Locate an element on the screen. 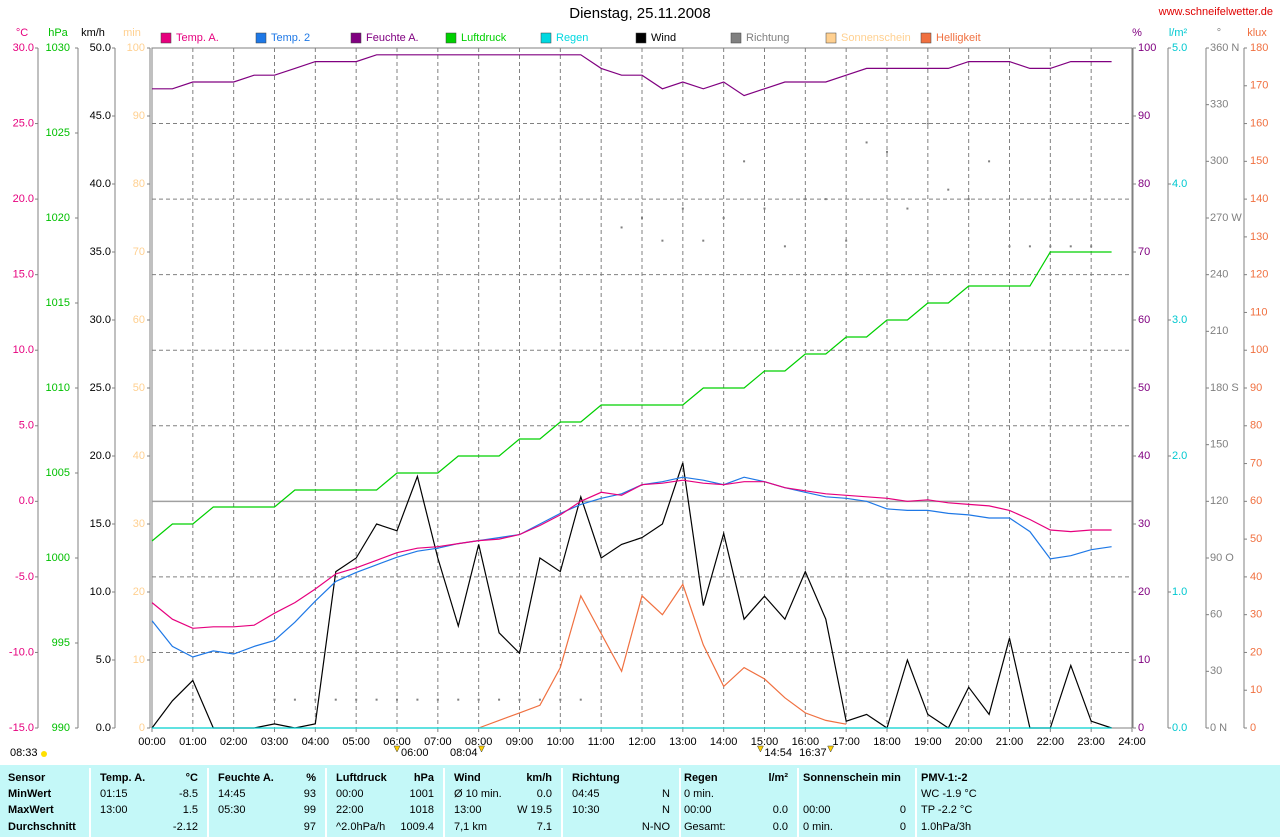  annotation-label: 06:00 is located at coordinates (415, 753).